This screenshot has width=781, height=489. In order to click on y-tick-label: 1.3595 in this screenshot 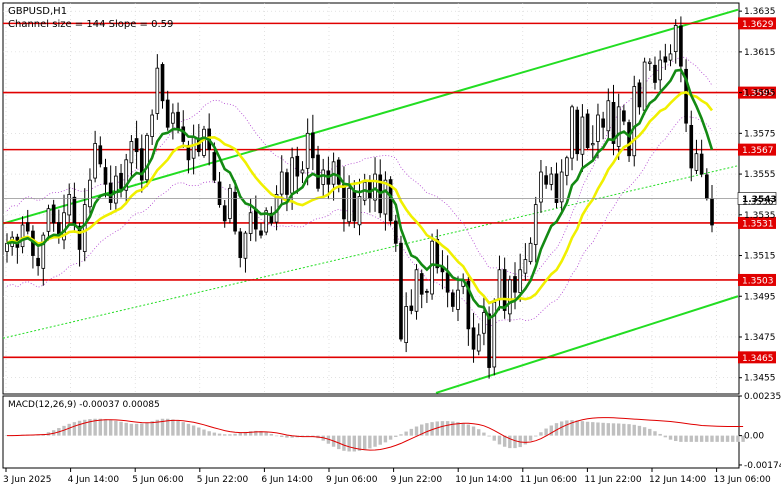, I will do `click(760, 94)`.